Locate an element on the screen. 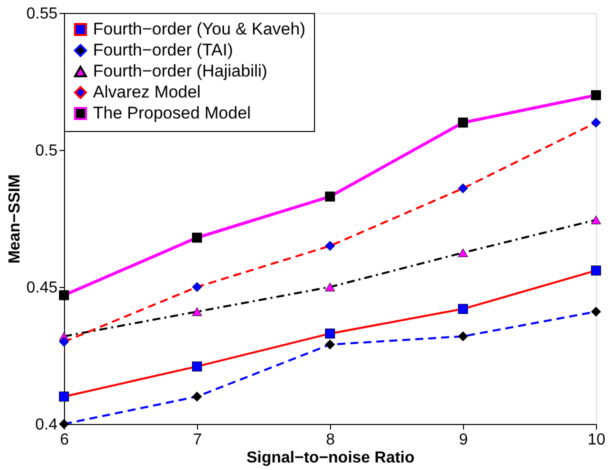 Image resolution: width=610 pixels, height=470 pixels. x-tick-label: 6 is located at coordinates (65, 440).